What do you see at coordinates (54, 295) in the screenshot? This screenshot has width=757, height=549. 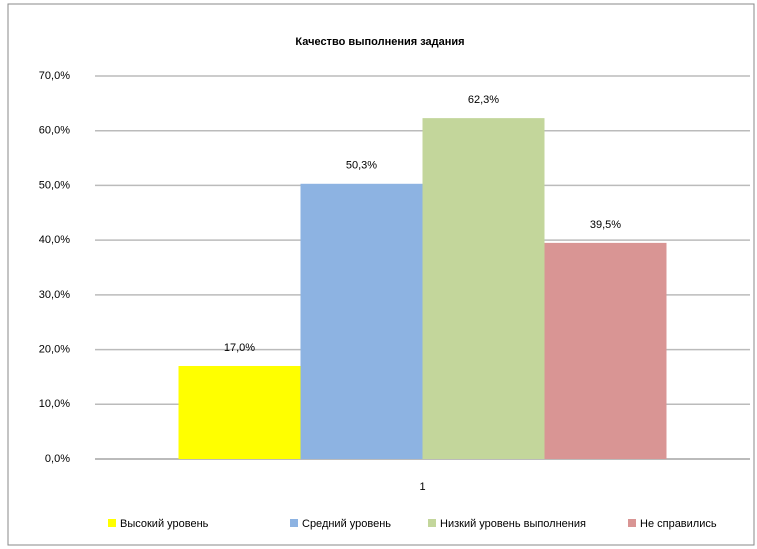 I see `y-tick-label: 30,0%` at bounding box center [54, 295].